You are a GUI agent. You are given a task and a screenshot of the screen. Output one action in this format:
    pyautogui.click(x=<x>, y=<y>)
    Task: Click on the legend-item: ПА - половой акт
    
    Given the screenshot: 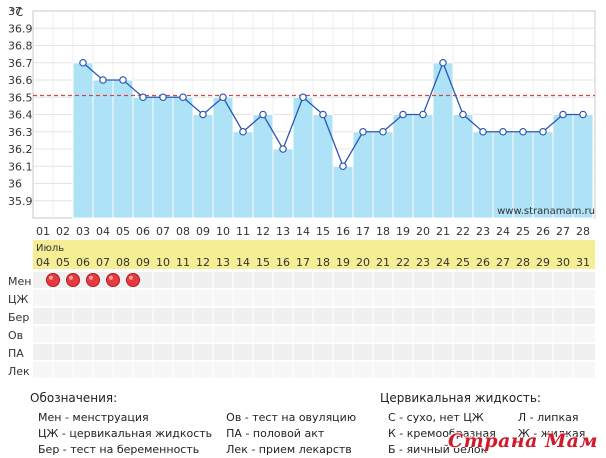 What is the action you would take?
    pyautogui.click(x=275, y=433)
    